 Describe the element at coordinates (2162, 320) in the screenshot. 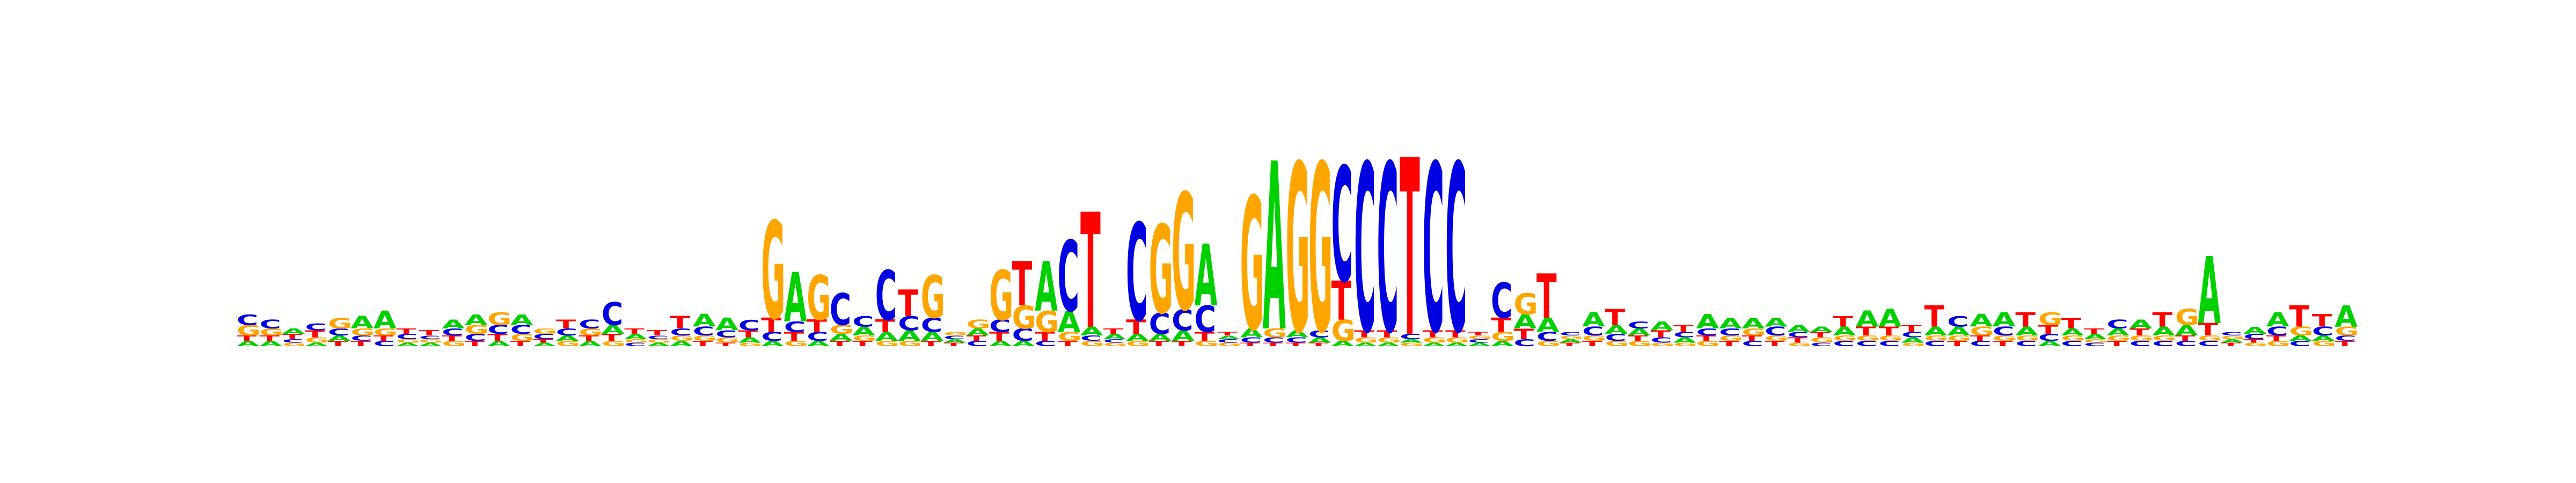

I see `logo-letter-T-pos-85: T` at that location.